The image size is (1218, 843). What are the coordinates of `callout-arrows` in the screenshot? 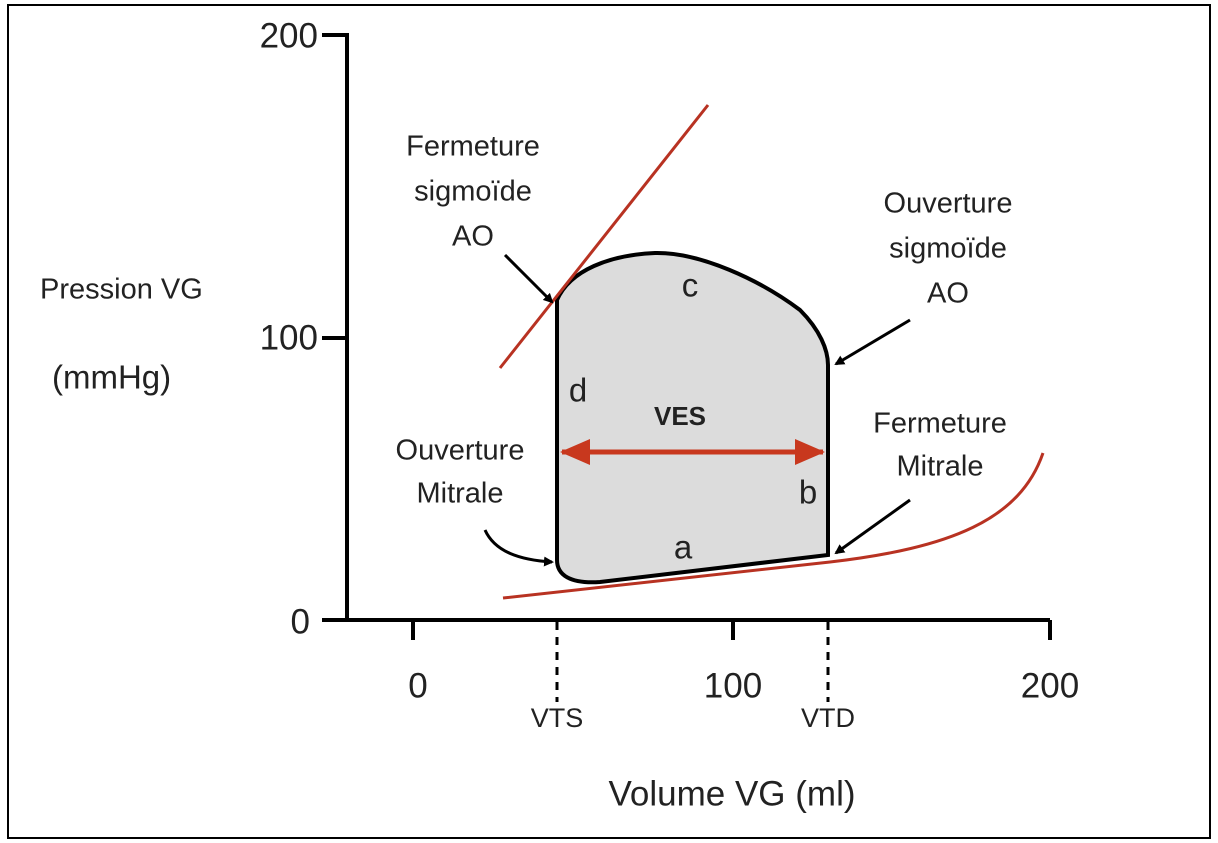 It's located at (697, 410).